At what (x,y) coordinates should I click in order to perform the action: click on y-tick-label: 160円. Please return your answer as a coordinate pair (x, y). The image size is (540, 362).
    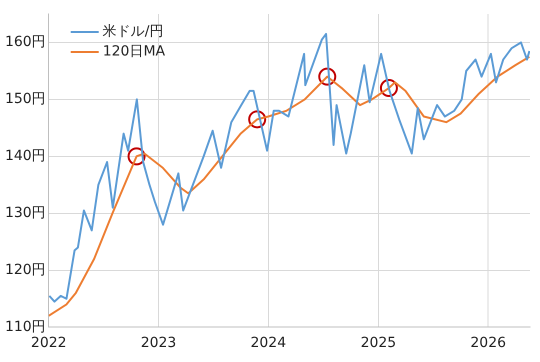
    Looking at the image, I should click on (25, 42).